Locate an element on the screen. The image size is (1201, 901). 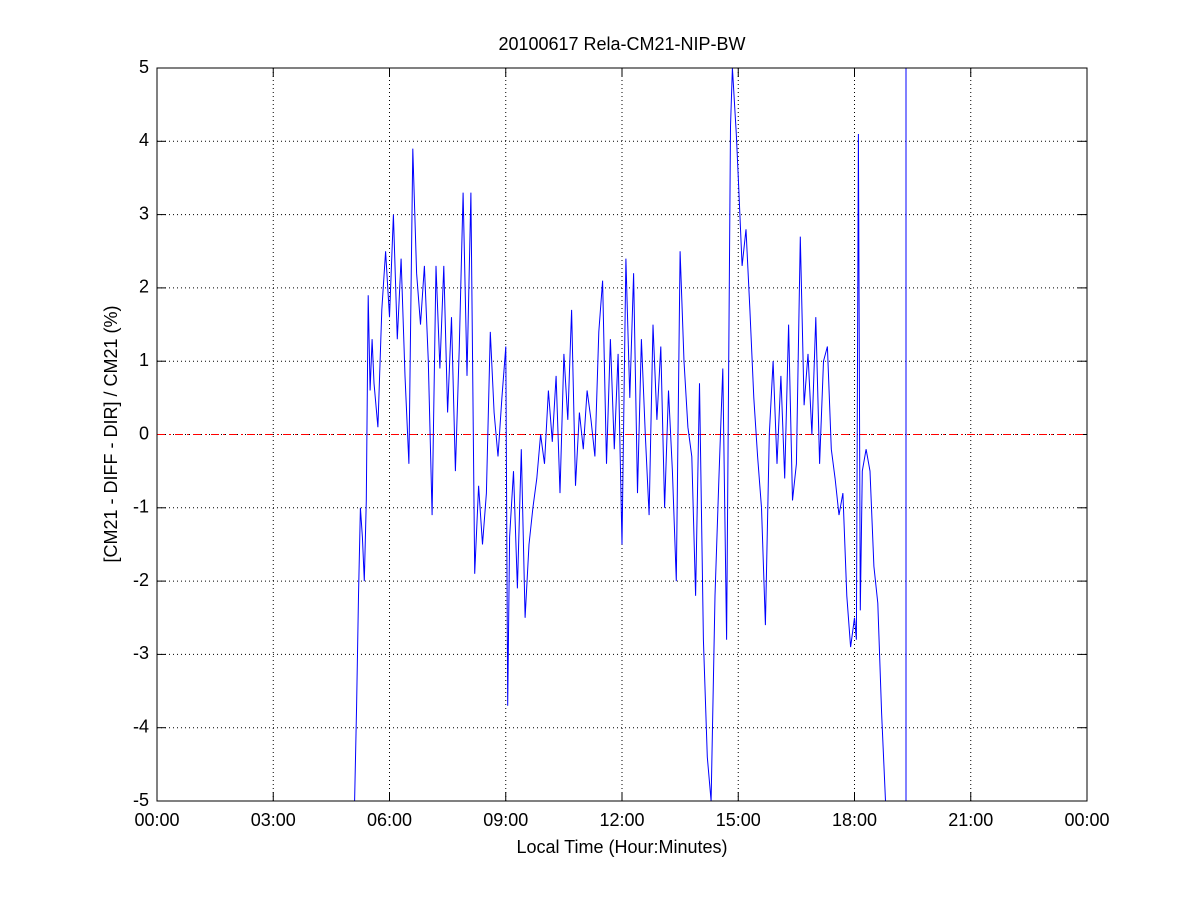
x-tick-label: 03:00 is located at coordinates (273, 820).